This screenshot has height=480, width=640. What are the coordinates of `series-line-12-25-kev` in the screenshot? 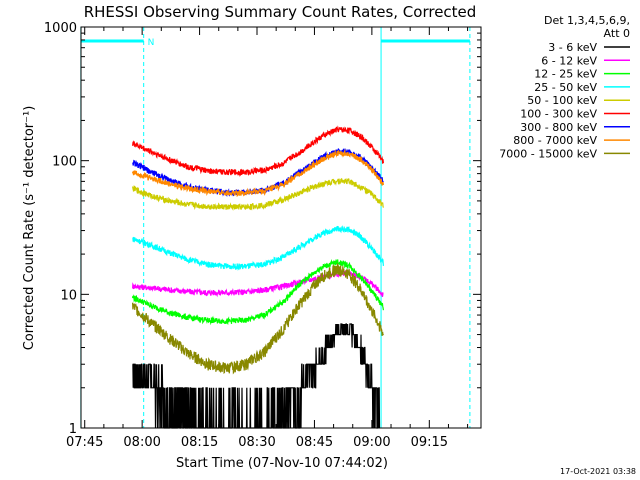 It's located at (258, 292).